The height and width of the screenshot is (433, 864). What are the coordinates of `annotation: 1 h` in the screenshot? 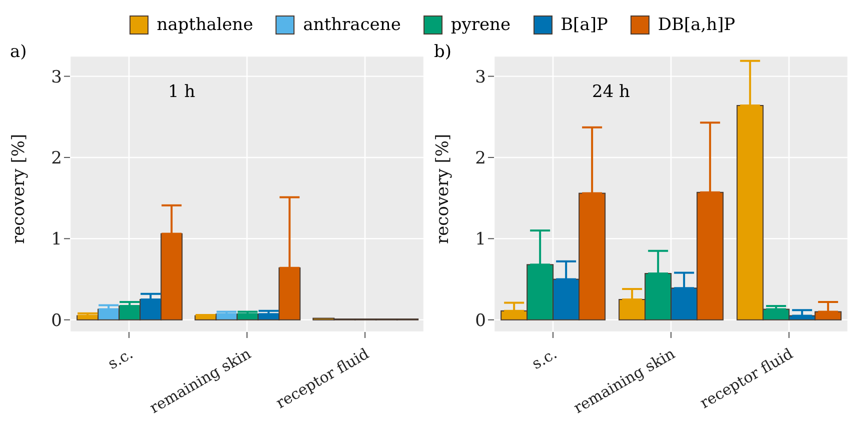 It's located at (182, 92).